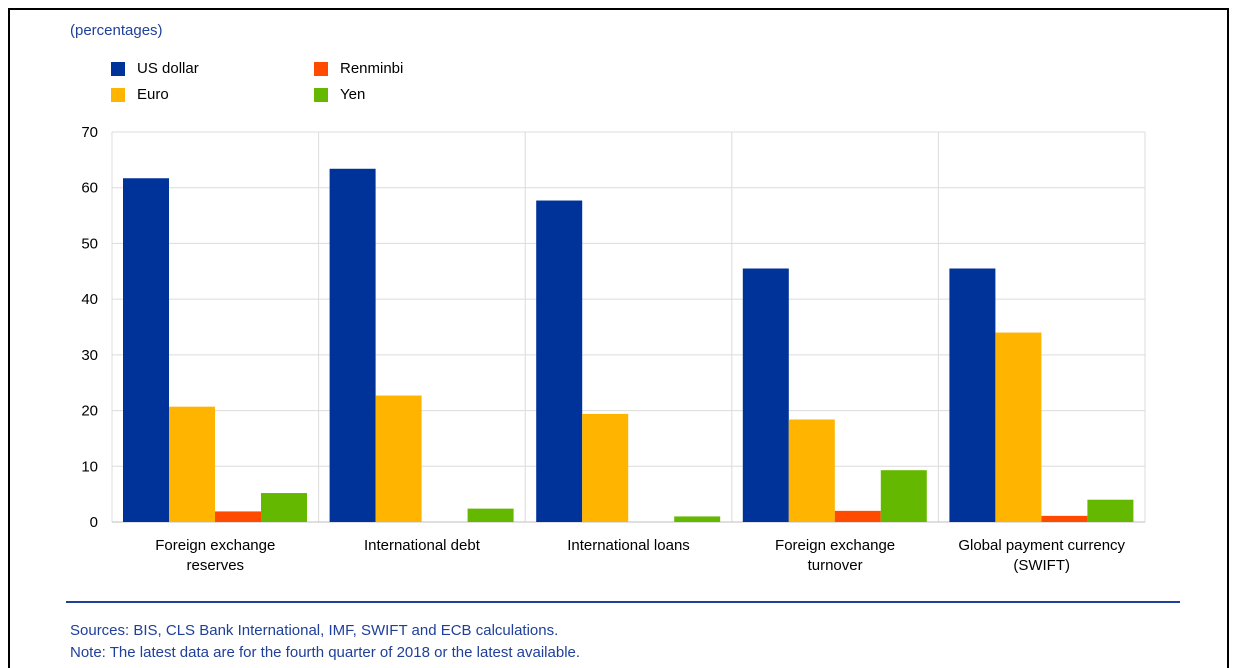 The width and height of the screenshot is (1241, 668). What do you see at coordinates (1041, 555) in the screenshot?
I see `x-tick-label: Global payment currency (SWIFT)` at bounding box center [1041, 555].